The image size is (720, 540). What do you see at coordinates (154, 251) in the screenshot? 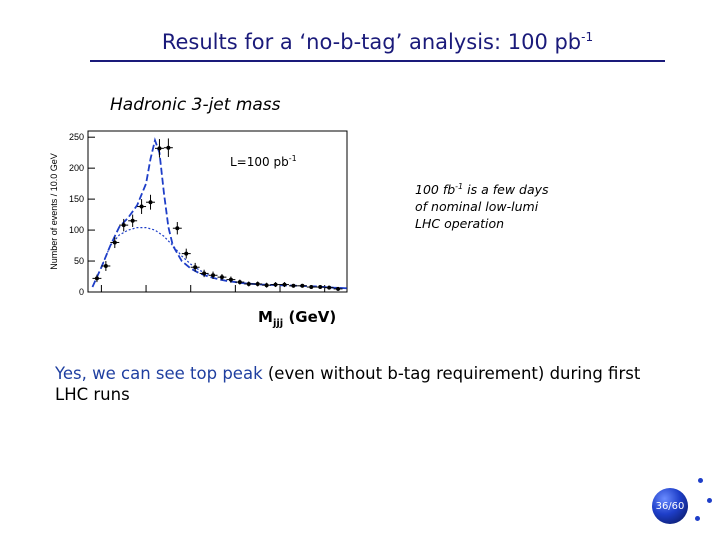
I see `background-fit-curve` at bounding box center [154, 251].